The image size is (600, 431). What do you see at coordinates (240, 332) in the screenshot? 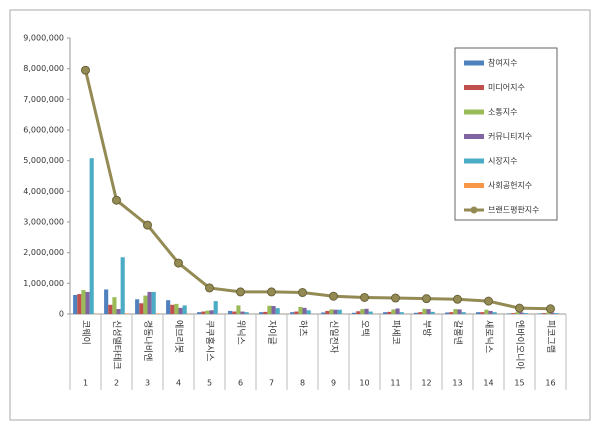
I see `x-tick-label: 위닉스` at bounding box center [240, 332].